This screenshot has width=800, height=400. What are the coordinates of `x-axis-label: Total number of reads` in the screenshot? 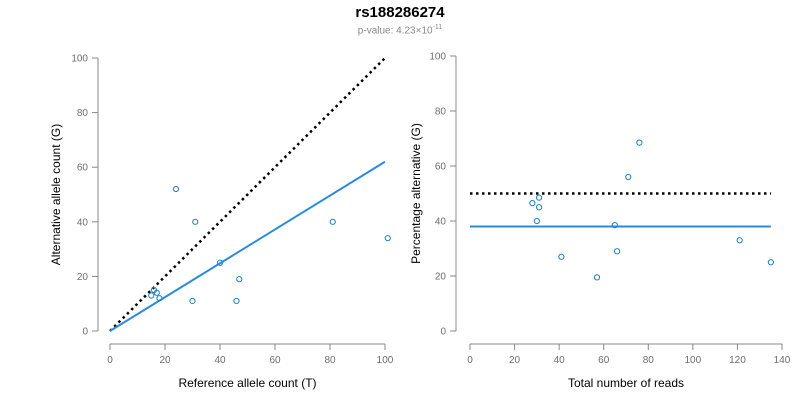 It's located at (626, 383).